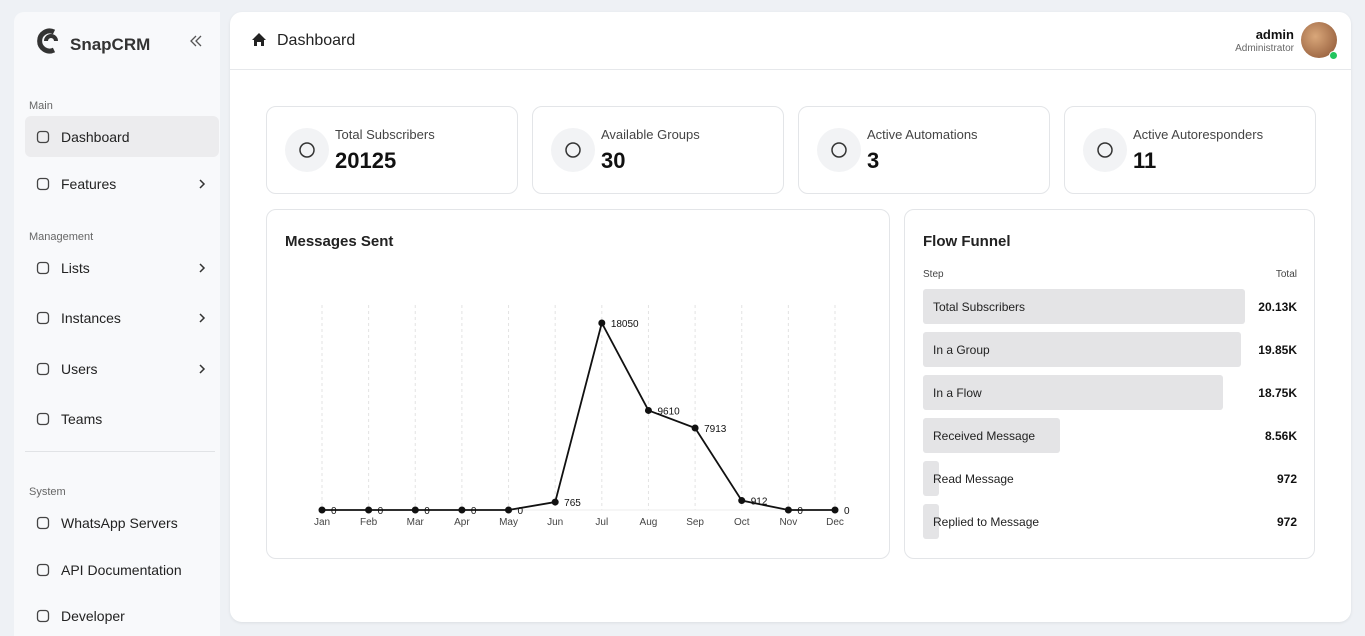 This screenshot has height=636, width=1365. I want to click on logo-icon, so click(47, 41).